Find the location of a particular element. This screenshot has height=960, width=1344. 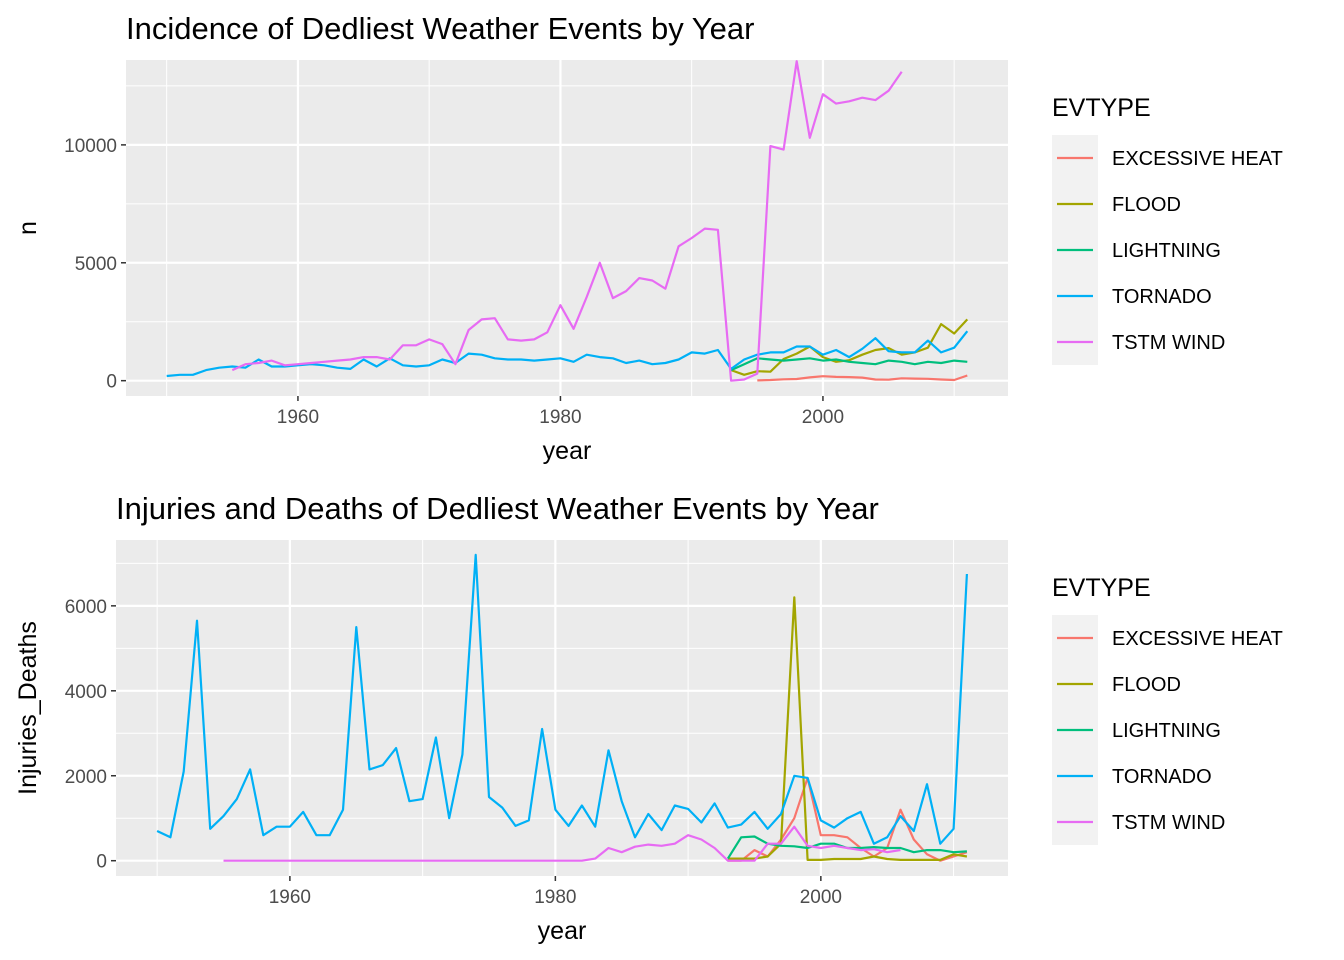

top-y-ticks: 0 5000 10000 is located at coordinates (95, 264).